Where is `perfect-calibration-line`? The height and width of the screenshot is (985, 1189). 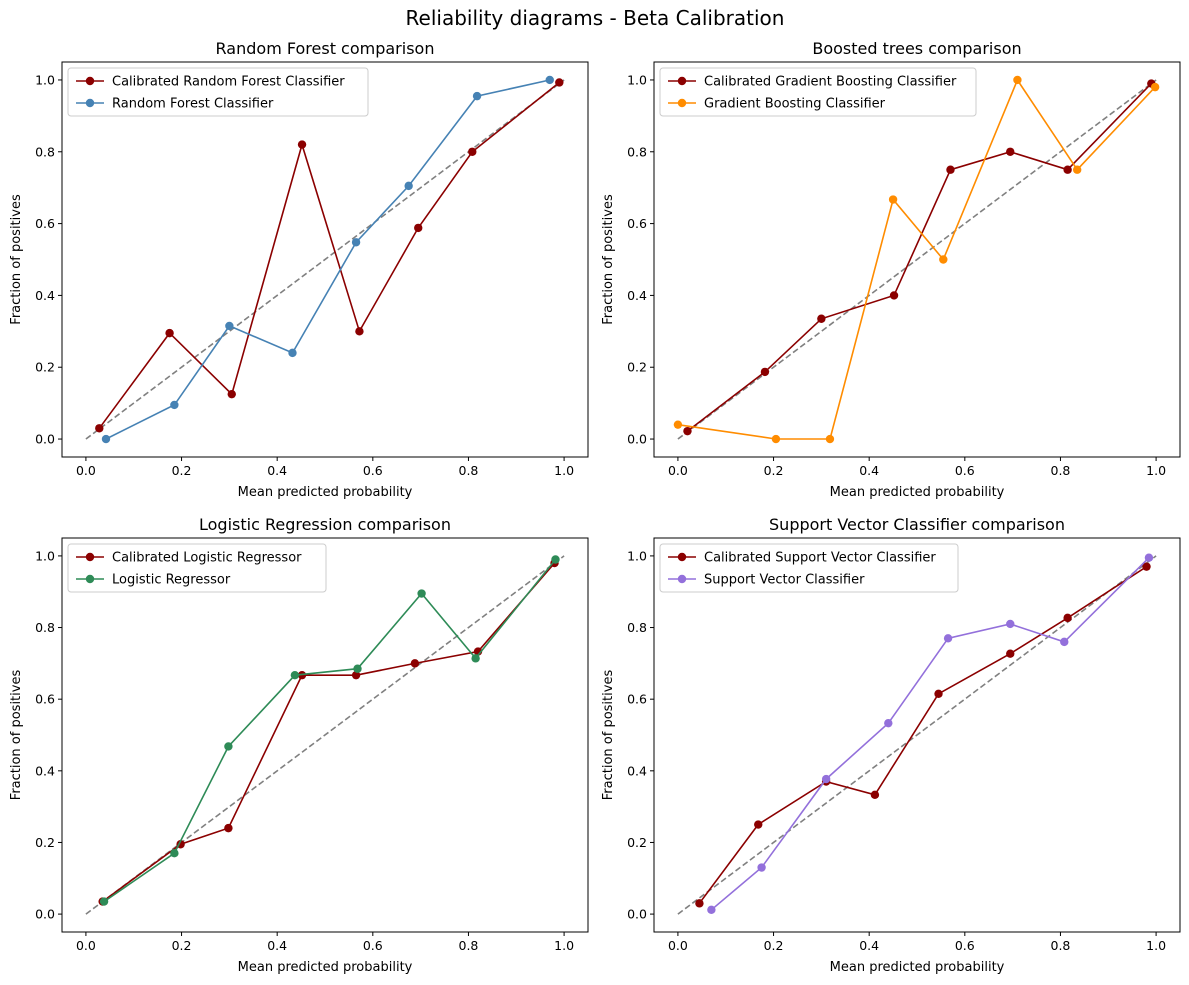 perfect-calibration-line is located at coordinates (917, 259).